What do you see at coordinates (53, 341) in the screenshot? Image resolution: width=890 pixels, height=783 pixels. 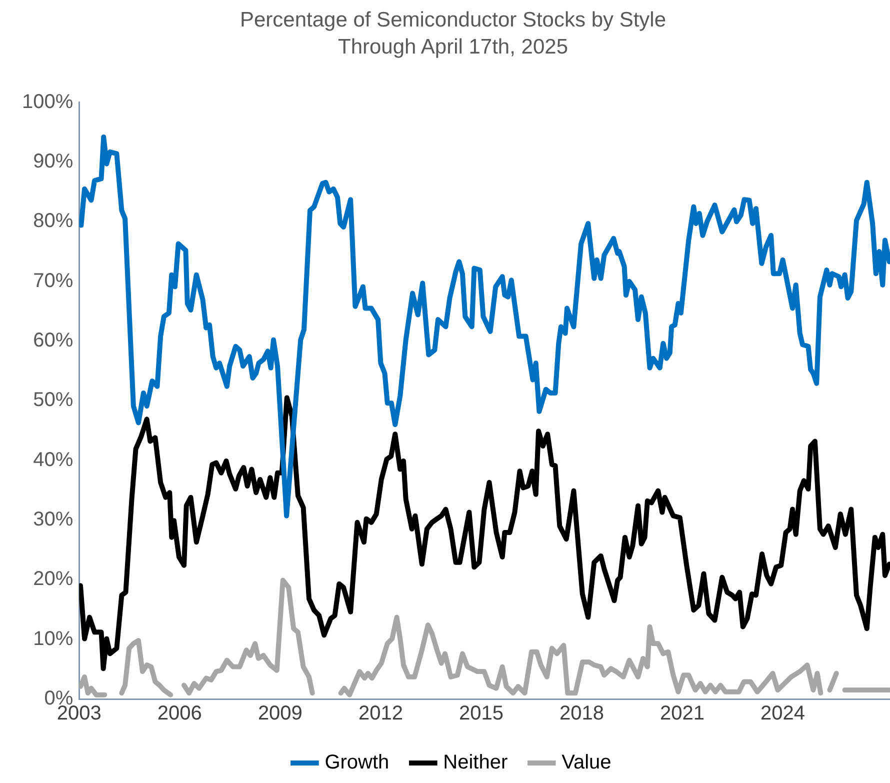 I see `y-tick-label: 60%` at bounding box center [53, 341].